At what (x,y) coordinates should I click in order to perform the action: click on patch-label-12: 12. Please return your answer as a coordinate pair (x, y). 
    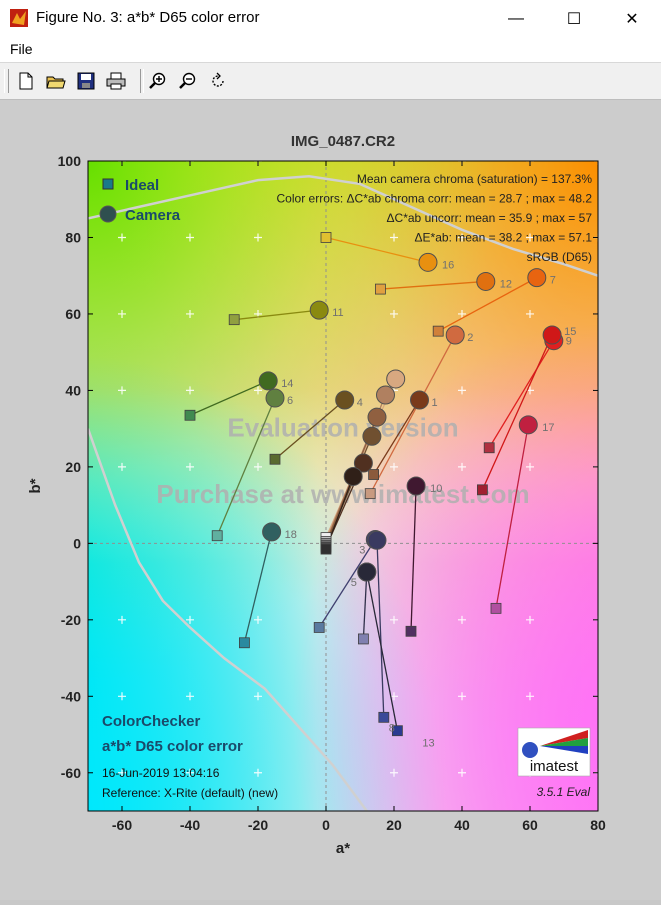
    Looking at the image, I should click on (506, 284).